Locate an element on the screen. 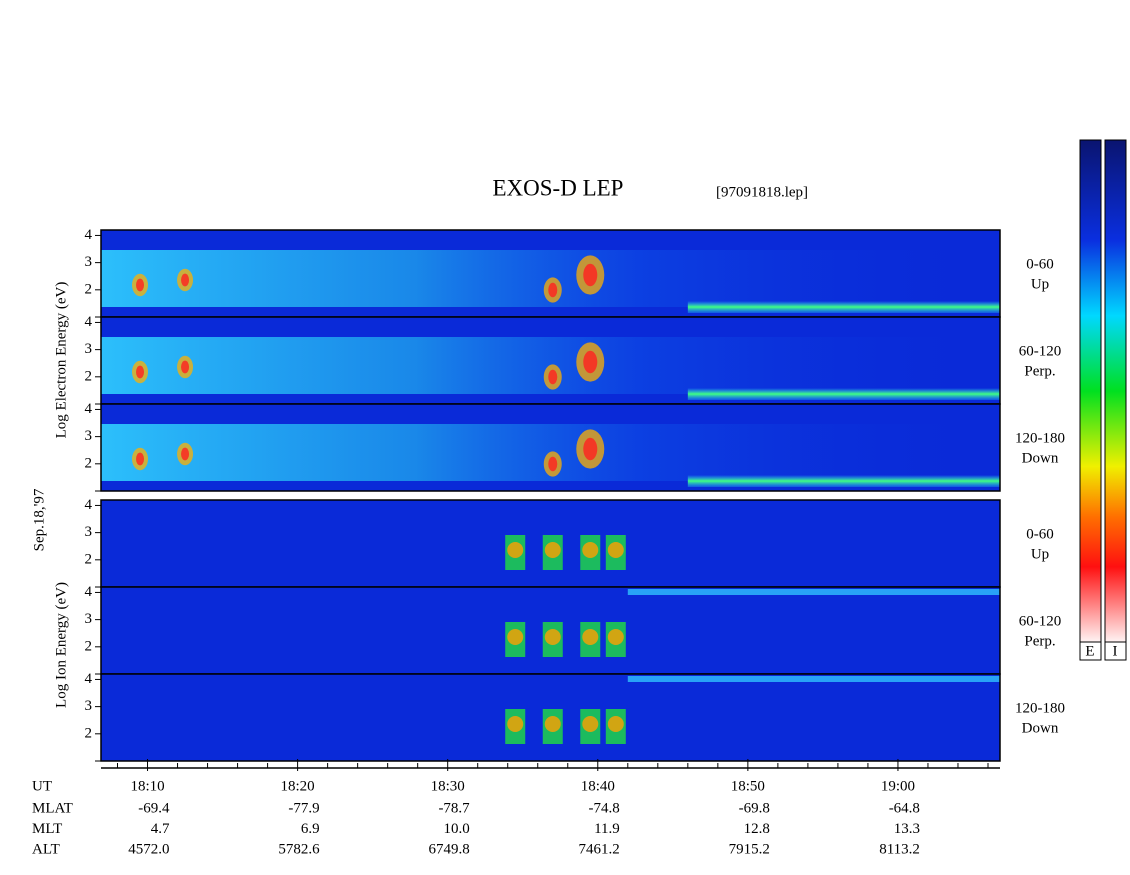 This screenshot has width=1130, height=875. x-tick-label: 18:20 is located at coordinates (298, 786).